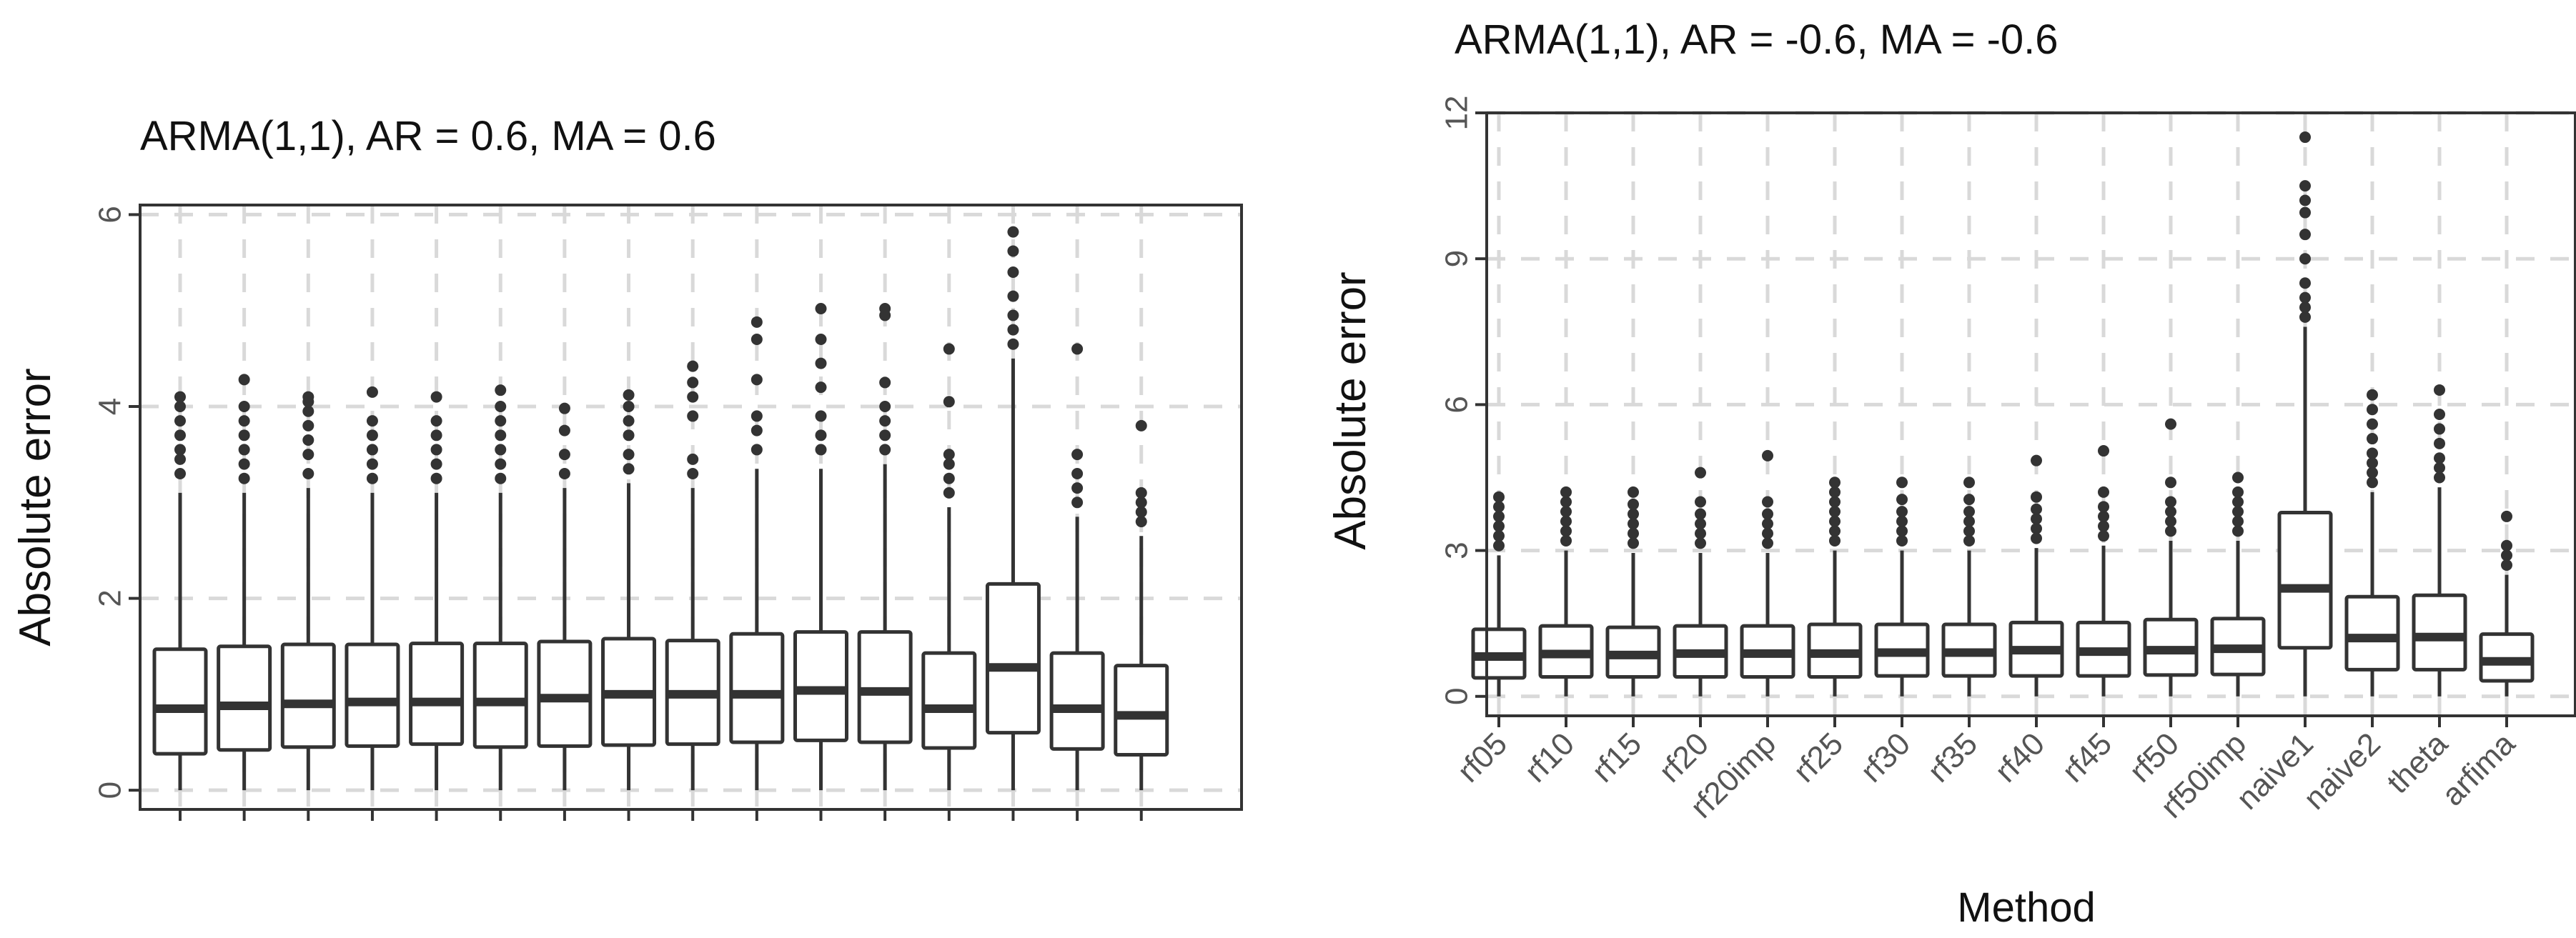 The height and width of the screenshot is (938, 2576). Describe the element at coordinates (949, 700) in the screenshot. I see `left-box-naive1` at that location.